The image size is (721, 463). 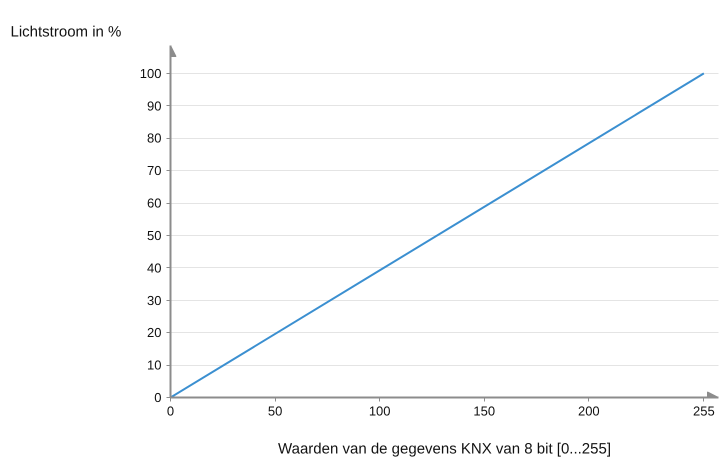 What do you see at coordinates (158, 397) in the screenshot?
I see `y-tick-label: 0` at bounding box center [158, 397].